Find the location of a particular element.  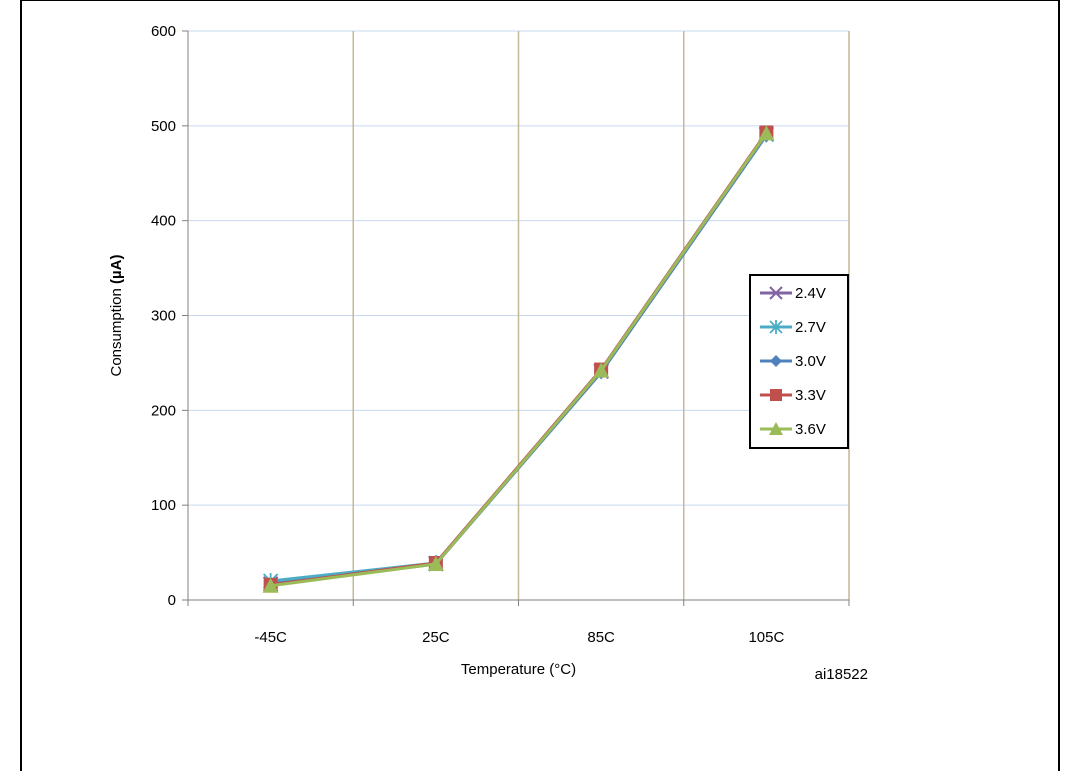

x-marker-stroke is located at coordinates (776, 293).